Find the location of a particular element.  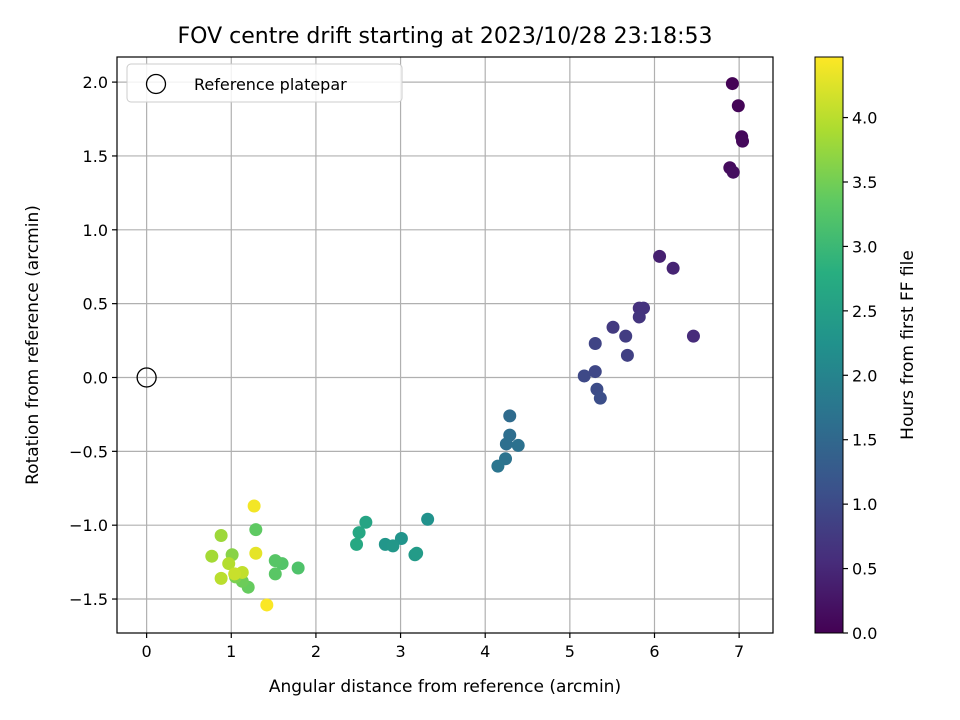

y-tick-label: 1.0 is located at coordinates (95, 230).